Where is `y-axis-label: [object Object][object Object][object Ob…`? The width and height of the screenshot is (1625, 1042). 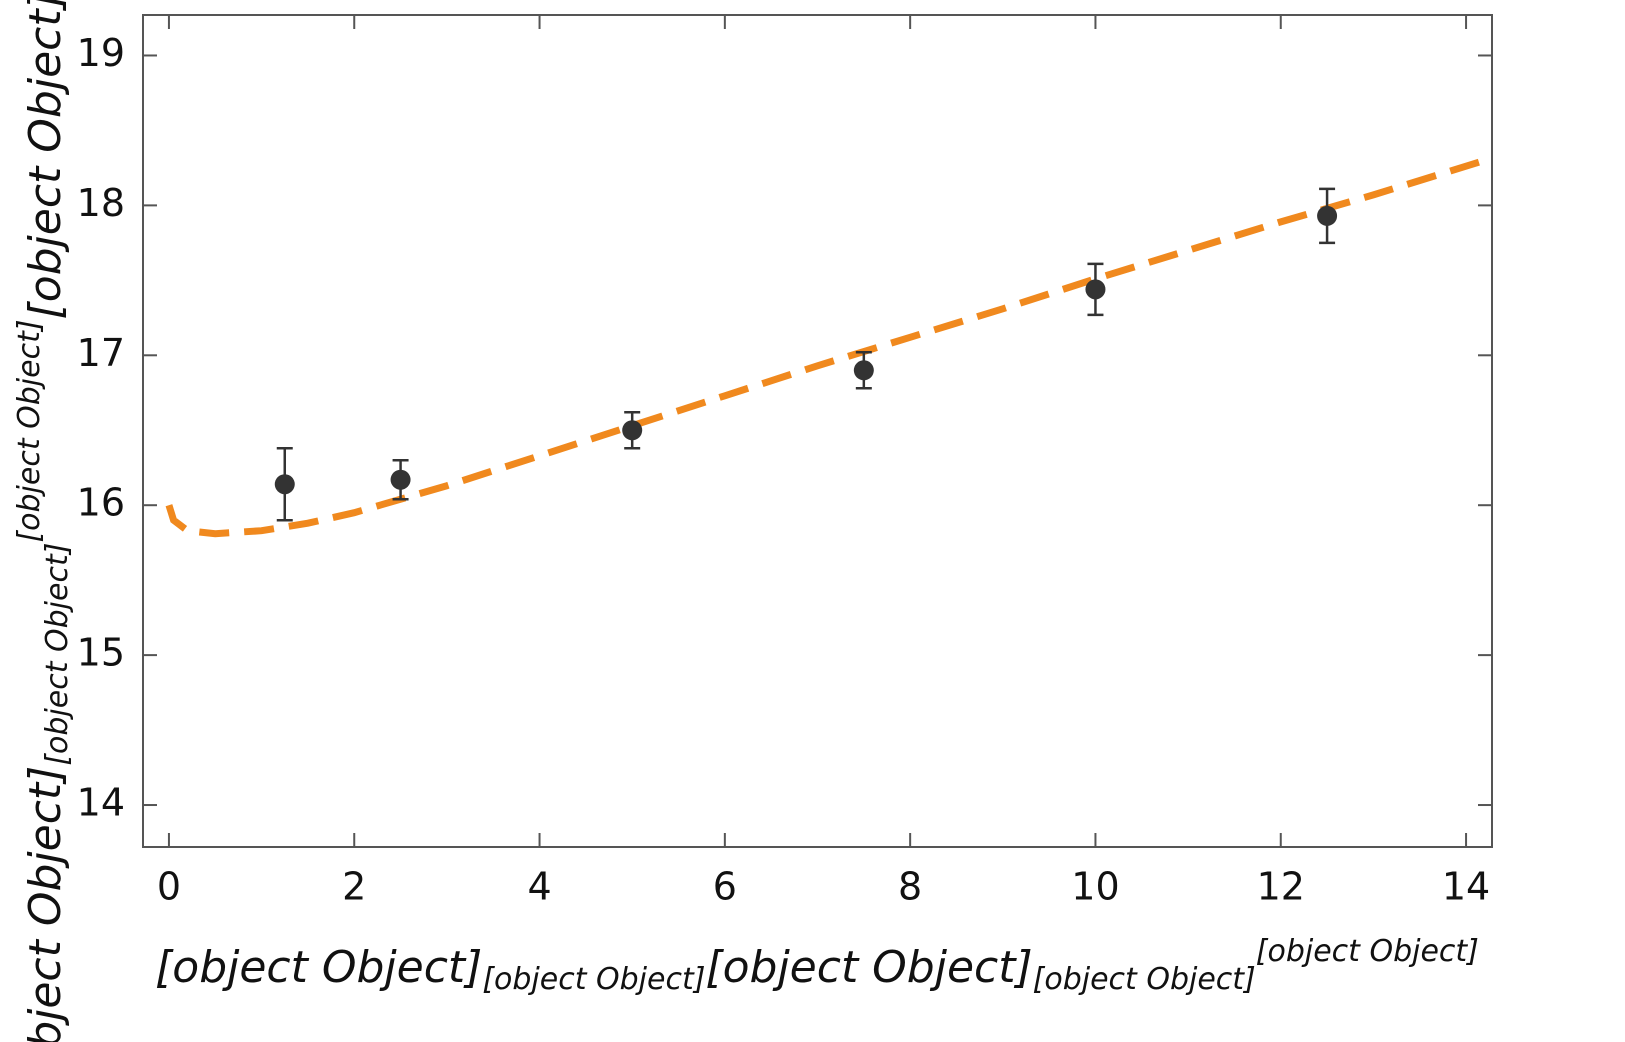 y-axis-label: [object Object][object Object][object Ob… is located at coordinates (43, 521).